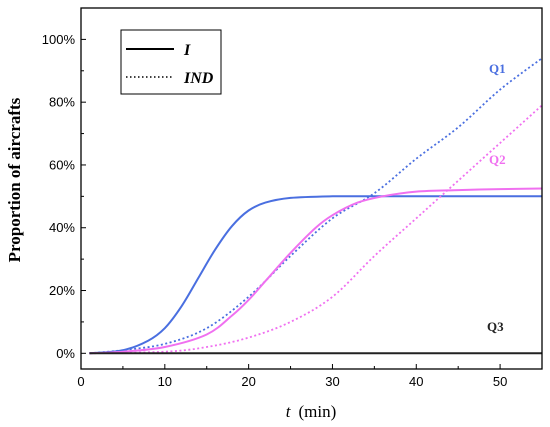 The width and height of the screenshot is (550, 427). I want to click on annotation-q3: Q3, so click(495, 326).